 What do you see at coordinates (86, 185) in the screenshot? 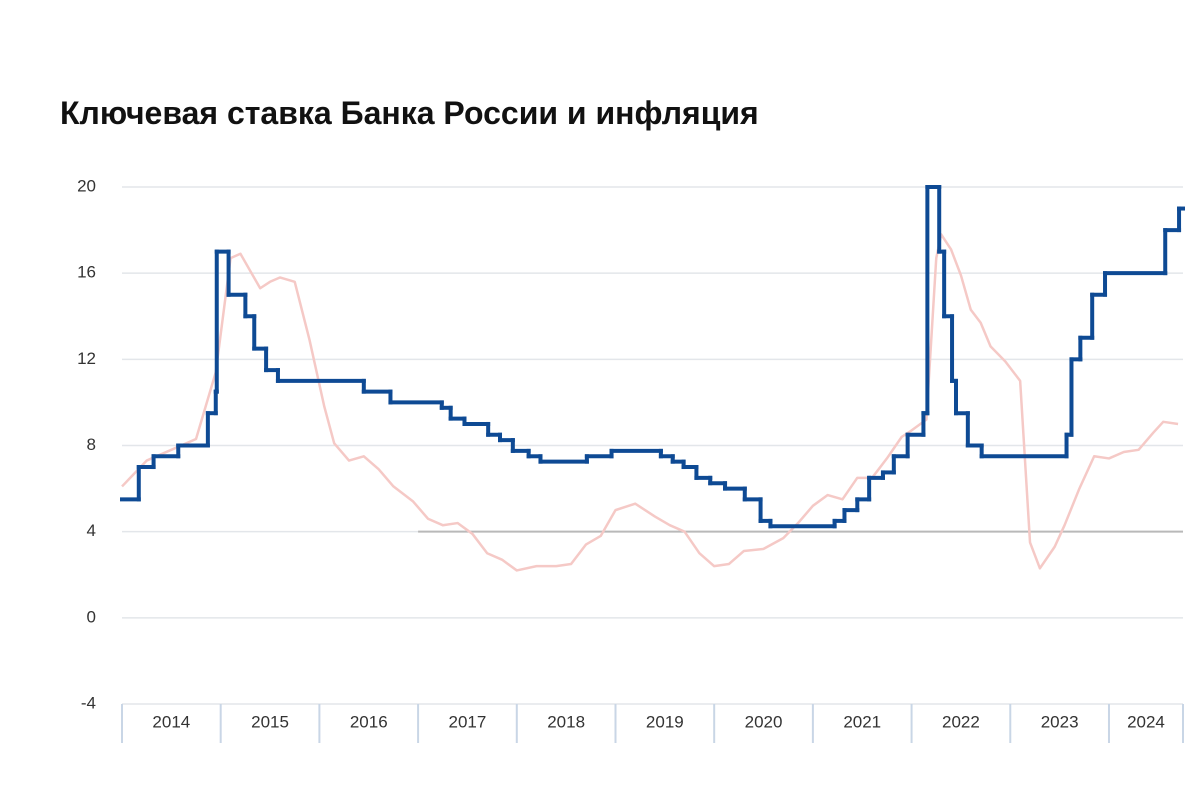
I see `y-tick-label: 20` at bounding box center [86, 185].